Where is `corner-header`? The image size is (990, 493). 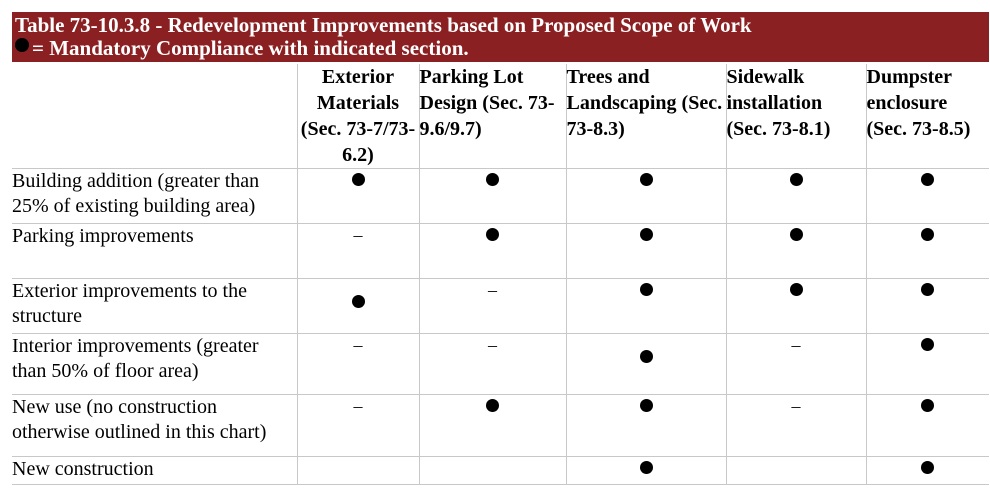
corner-header is located at coordinates (155, 116).